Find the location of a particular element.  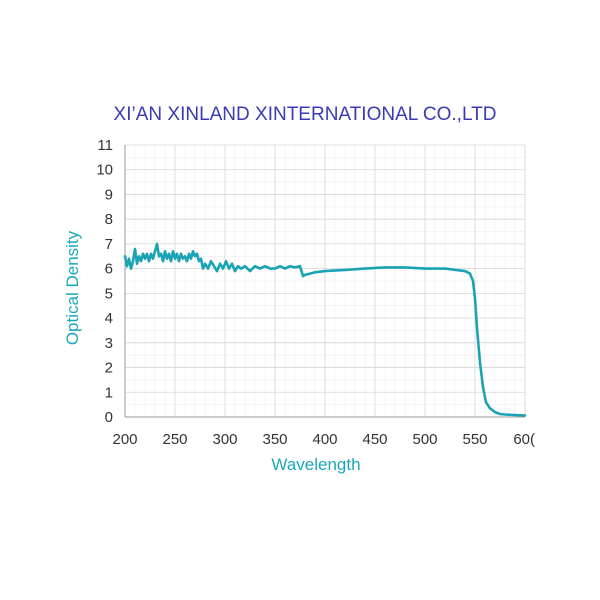

y-tick-label: 2 is located at coordinates (109, 368).